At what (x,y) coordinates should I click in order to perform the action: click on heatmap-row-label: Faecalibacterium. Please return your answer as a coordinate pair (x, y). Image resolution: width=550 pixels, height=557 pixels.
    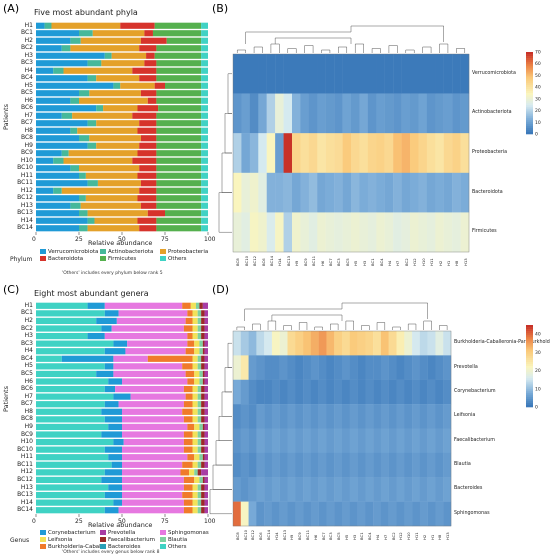
    Looking at the image, I should click on (474, 440).